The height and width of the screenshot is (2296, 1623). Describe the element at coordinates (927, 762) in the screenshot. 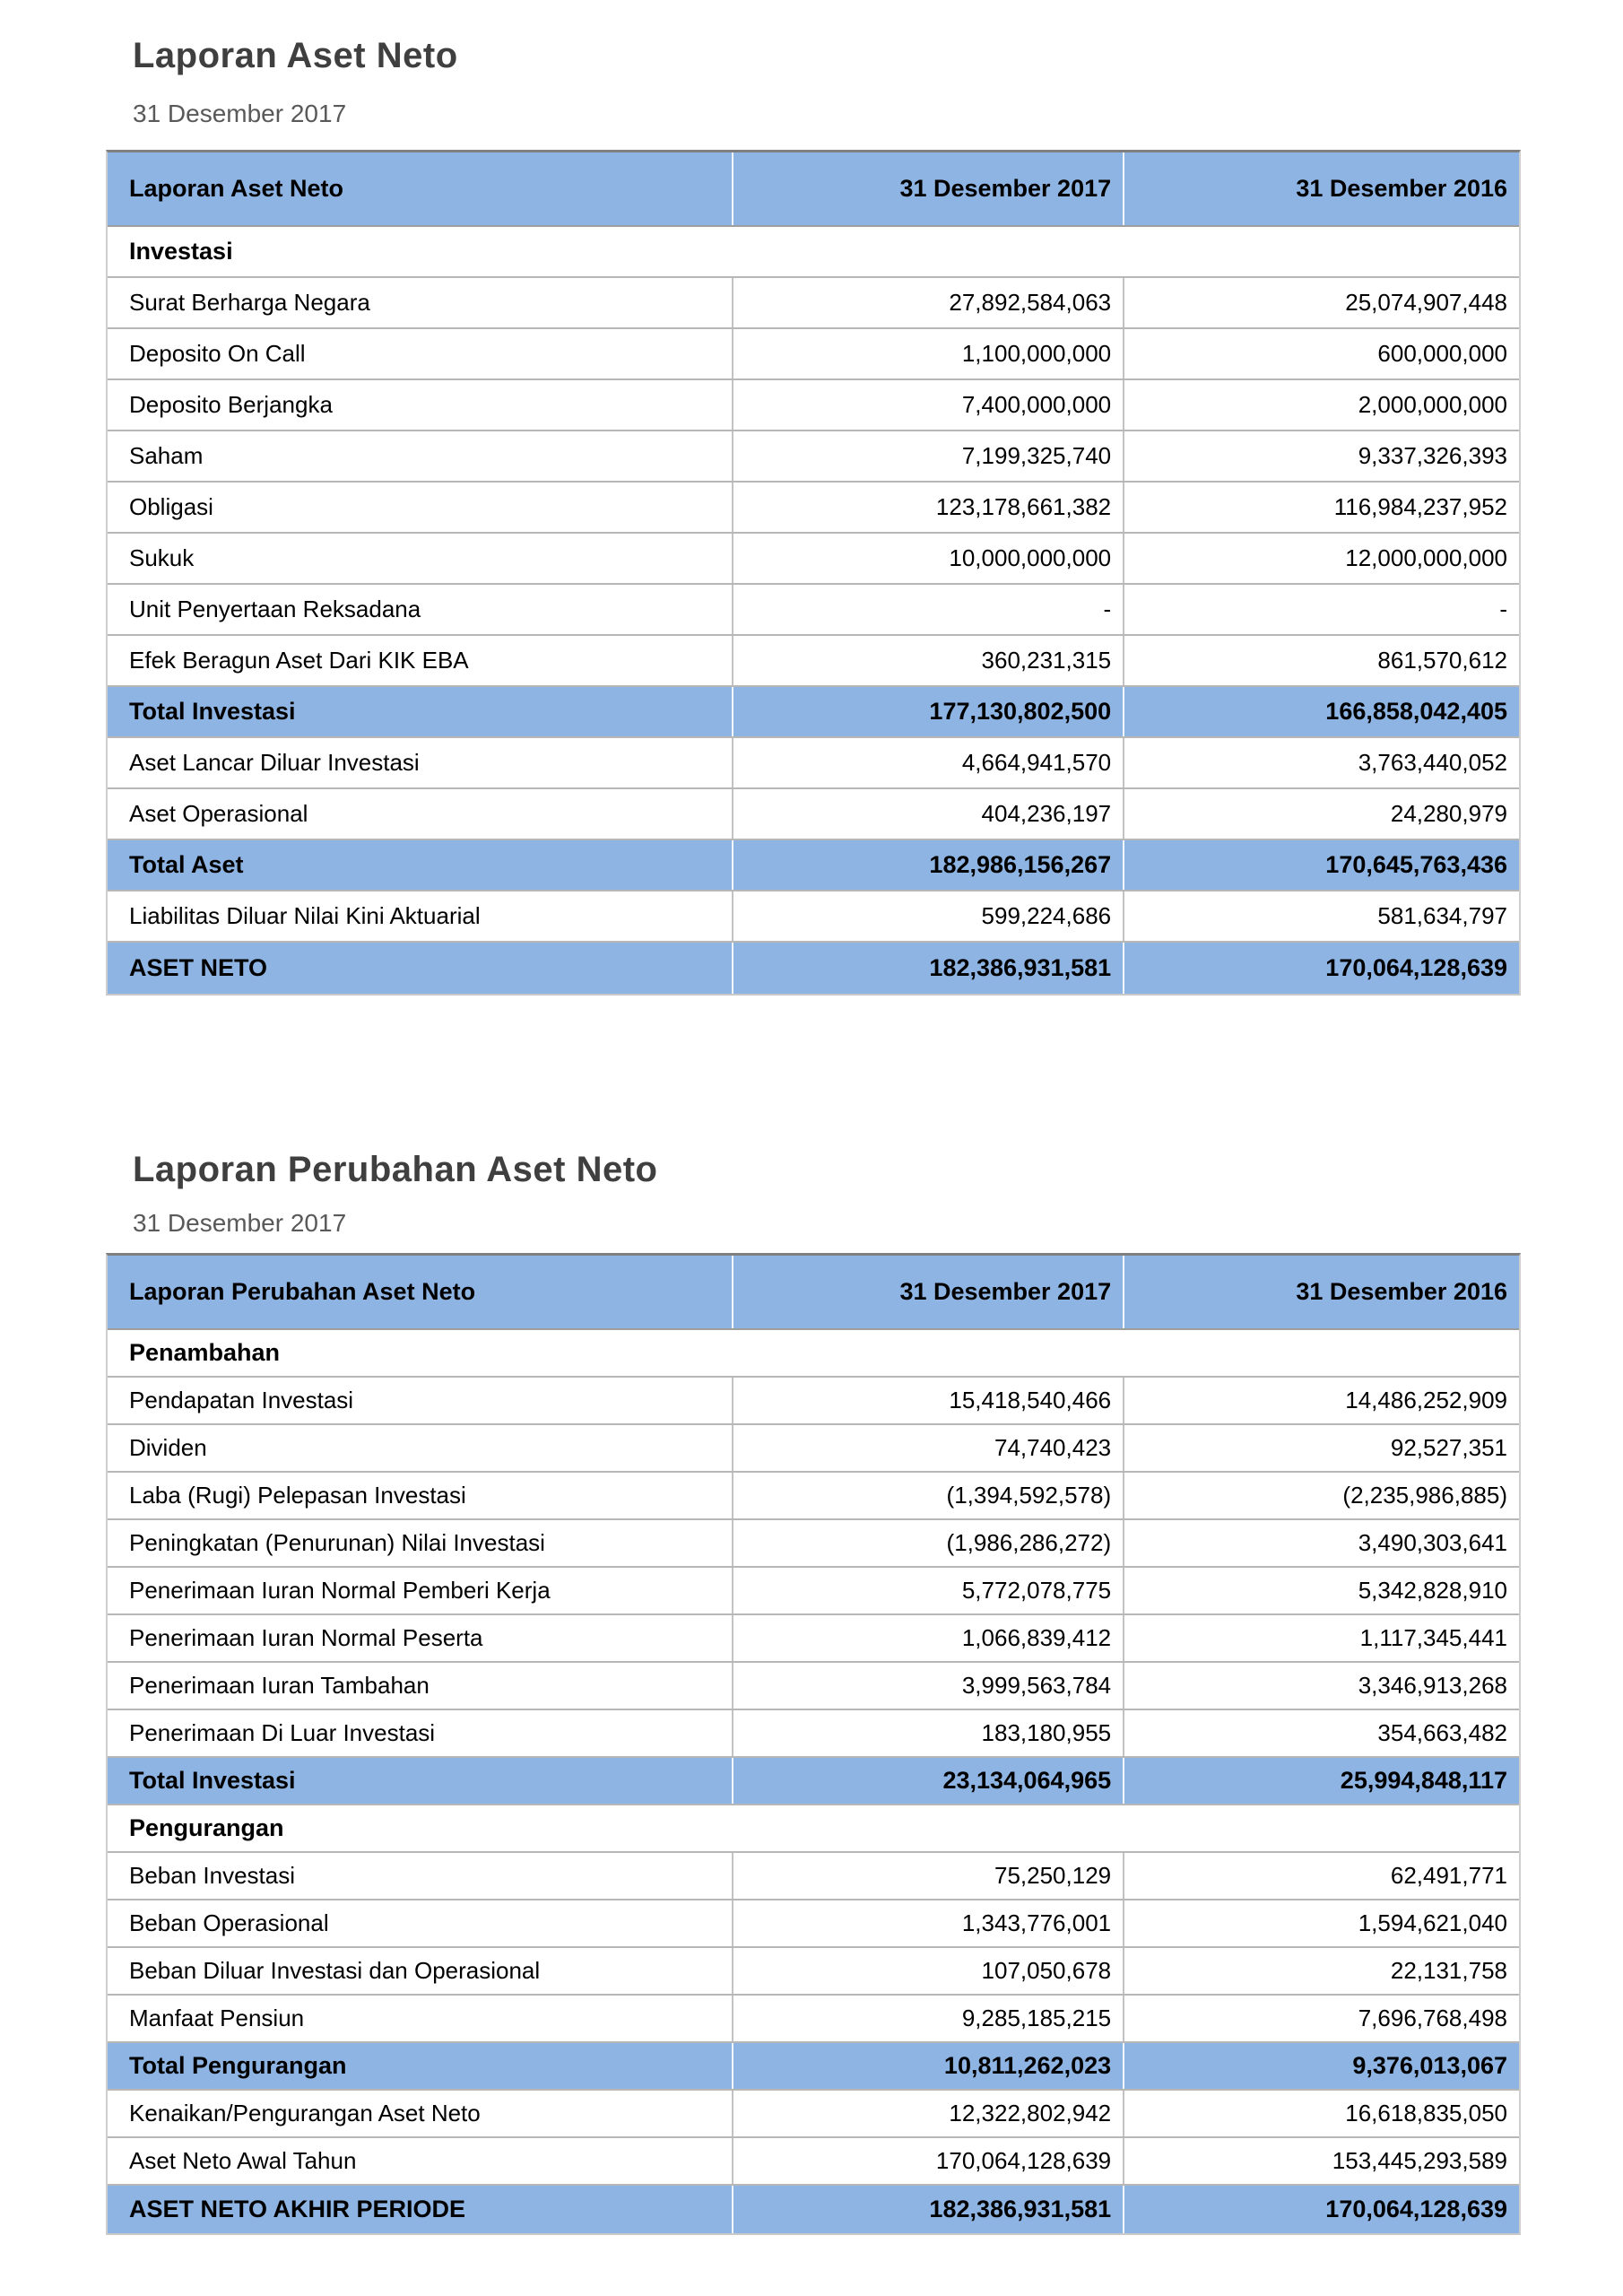

I see `value-2017: 4,664,941,570` at that location.